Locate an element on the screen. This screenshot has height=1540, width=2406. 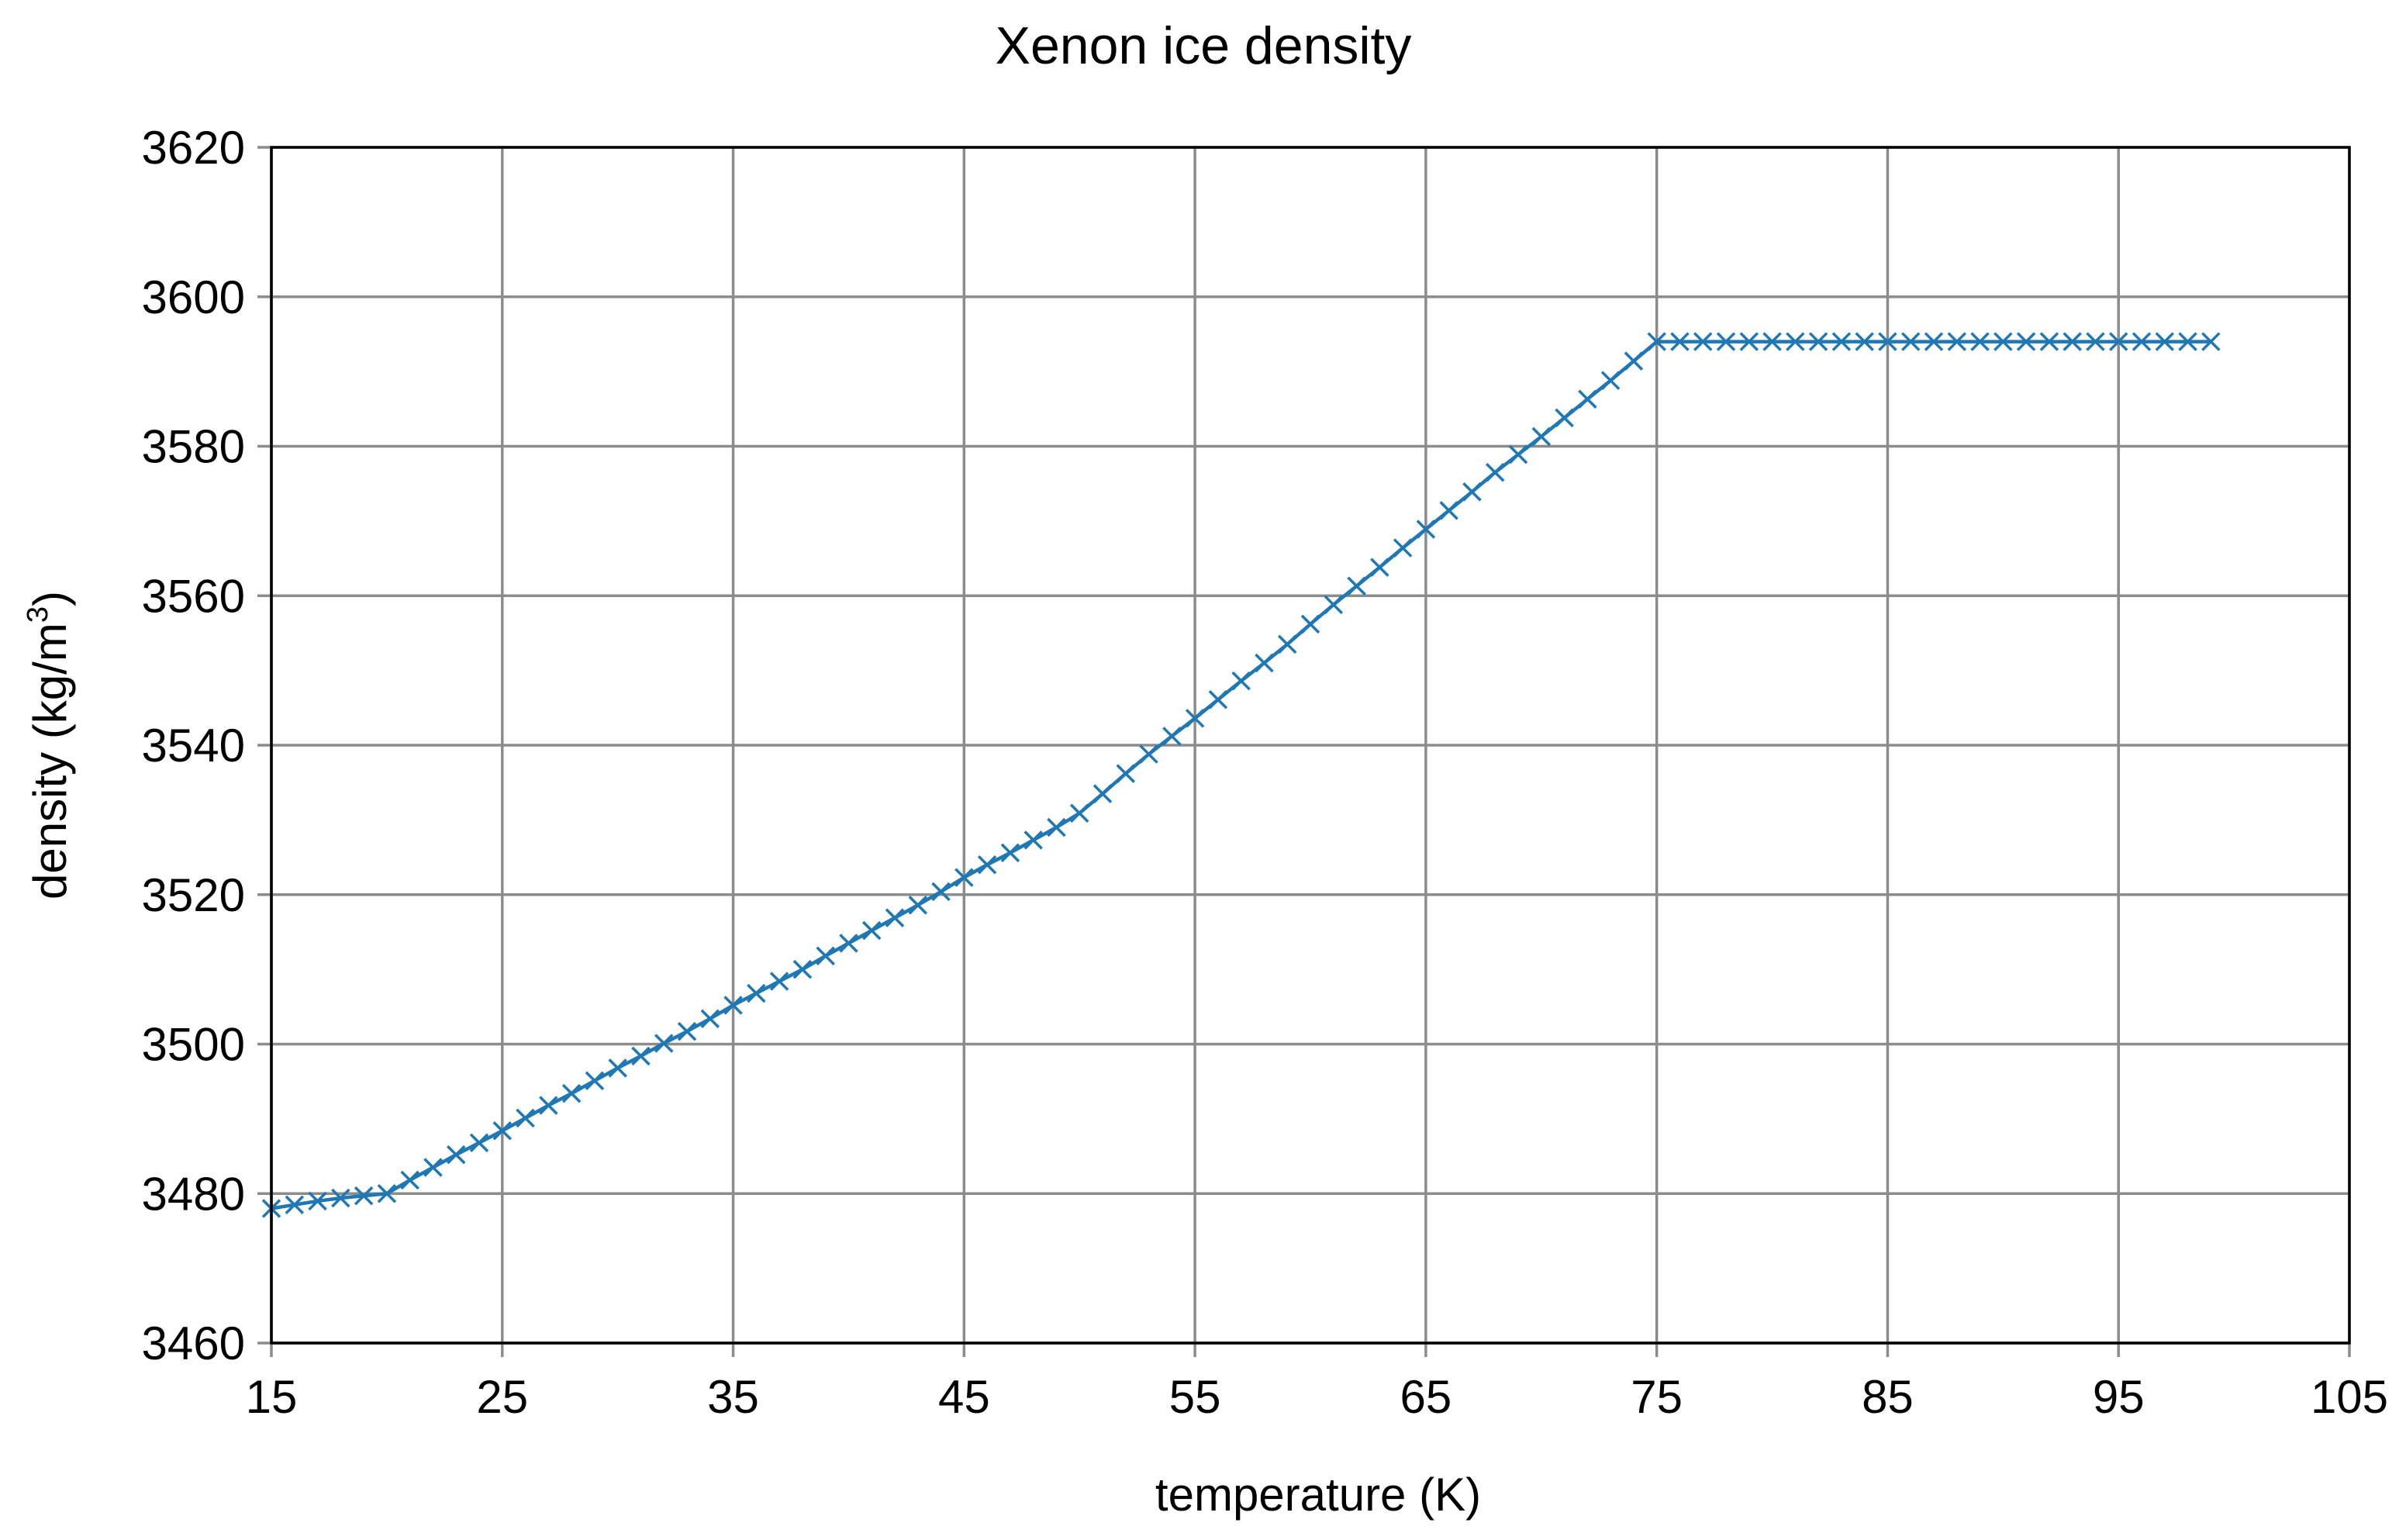
x-tick-label: 15 is located at coordinates (272, 1397).